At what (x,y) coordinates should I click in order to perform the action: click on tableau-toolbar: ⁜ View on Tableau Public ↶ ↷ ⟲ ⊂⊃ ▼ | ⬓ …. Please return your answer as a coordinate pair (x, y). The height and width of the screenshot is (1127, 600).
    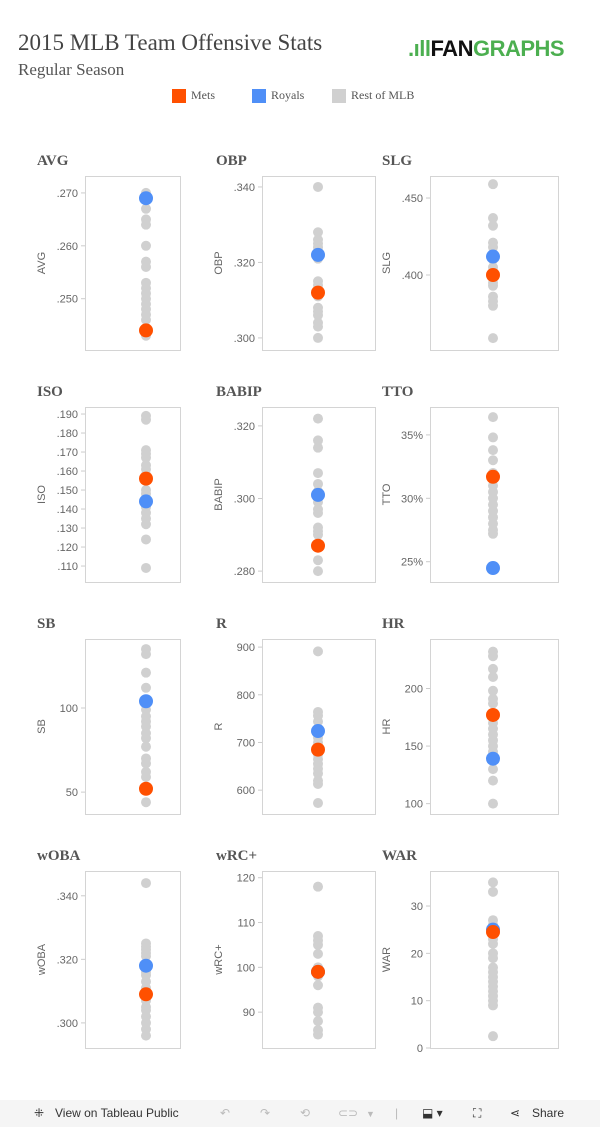
    Looking at the image, I should click on (300, 1113).